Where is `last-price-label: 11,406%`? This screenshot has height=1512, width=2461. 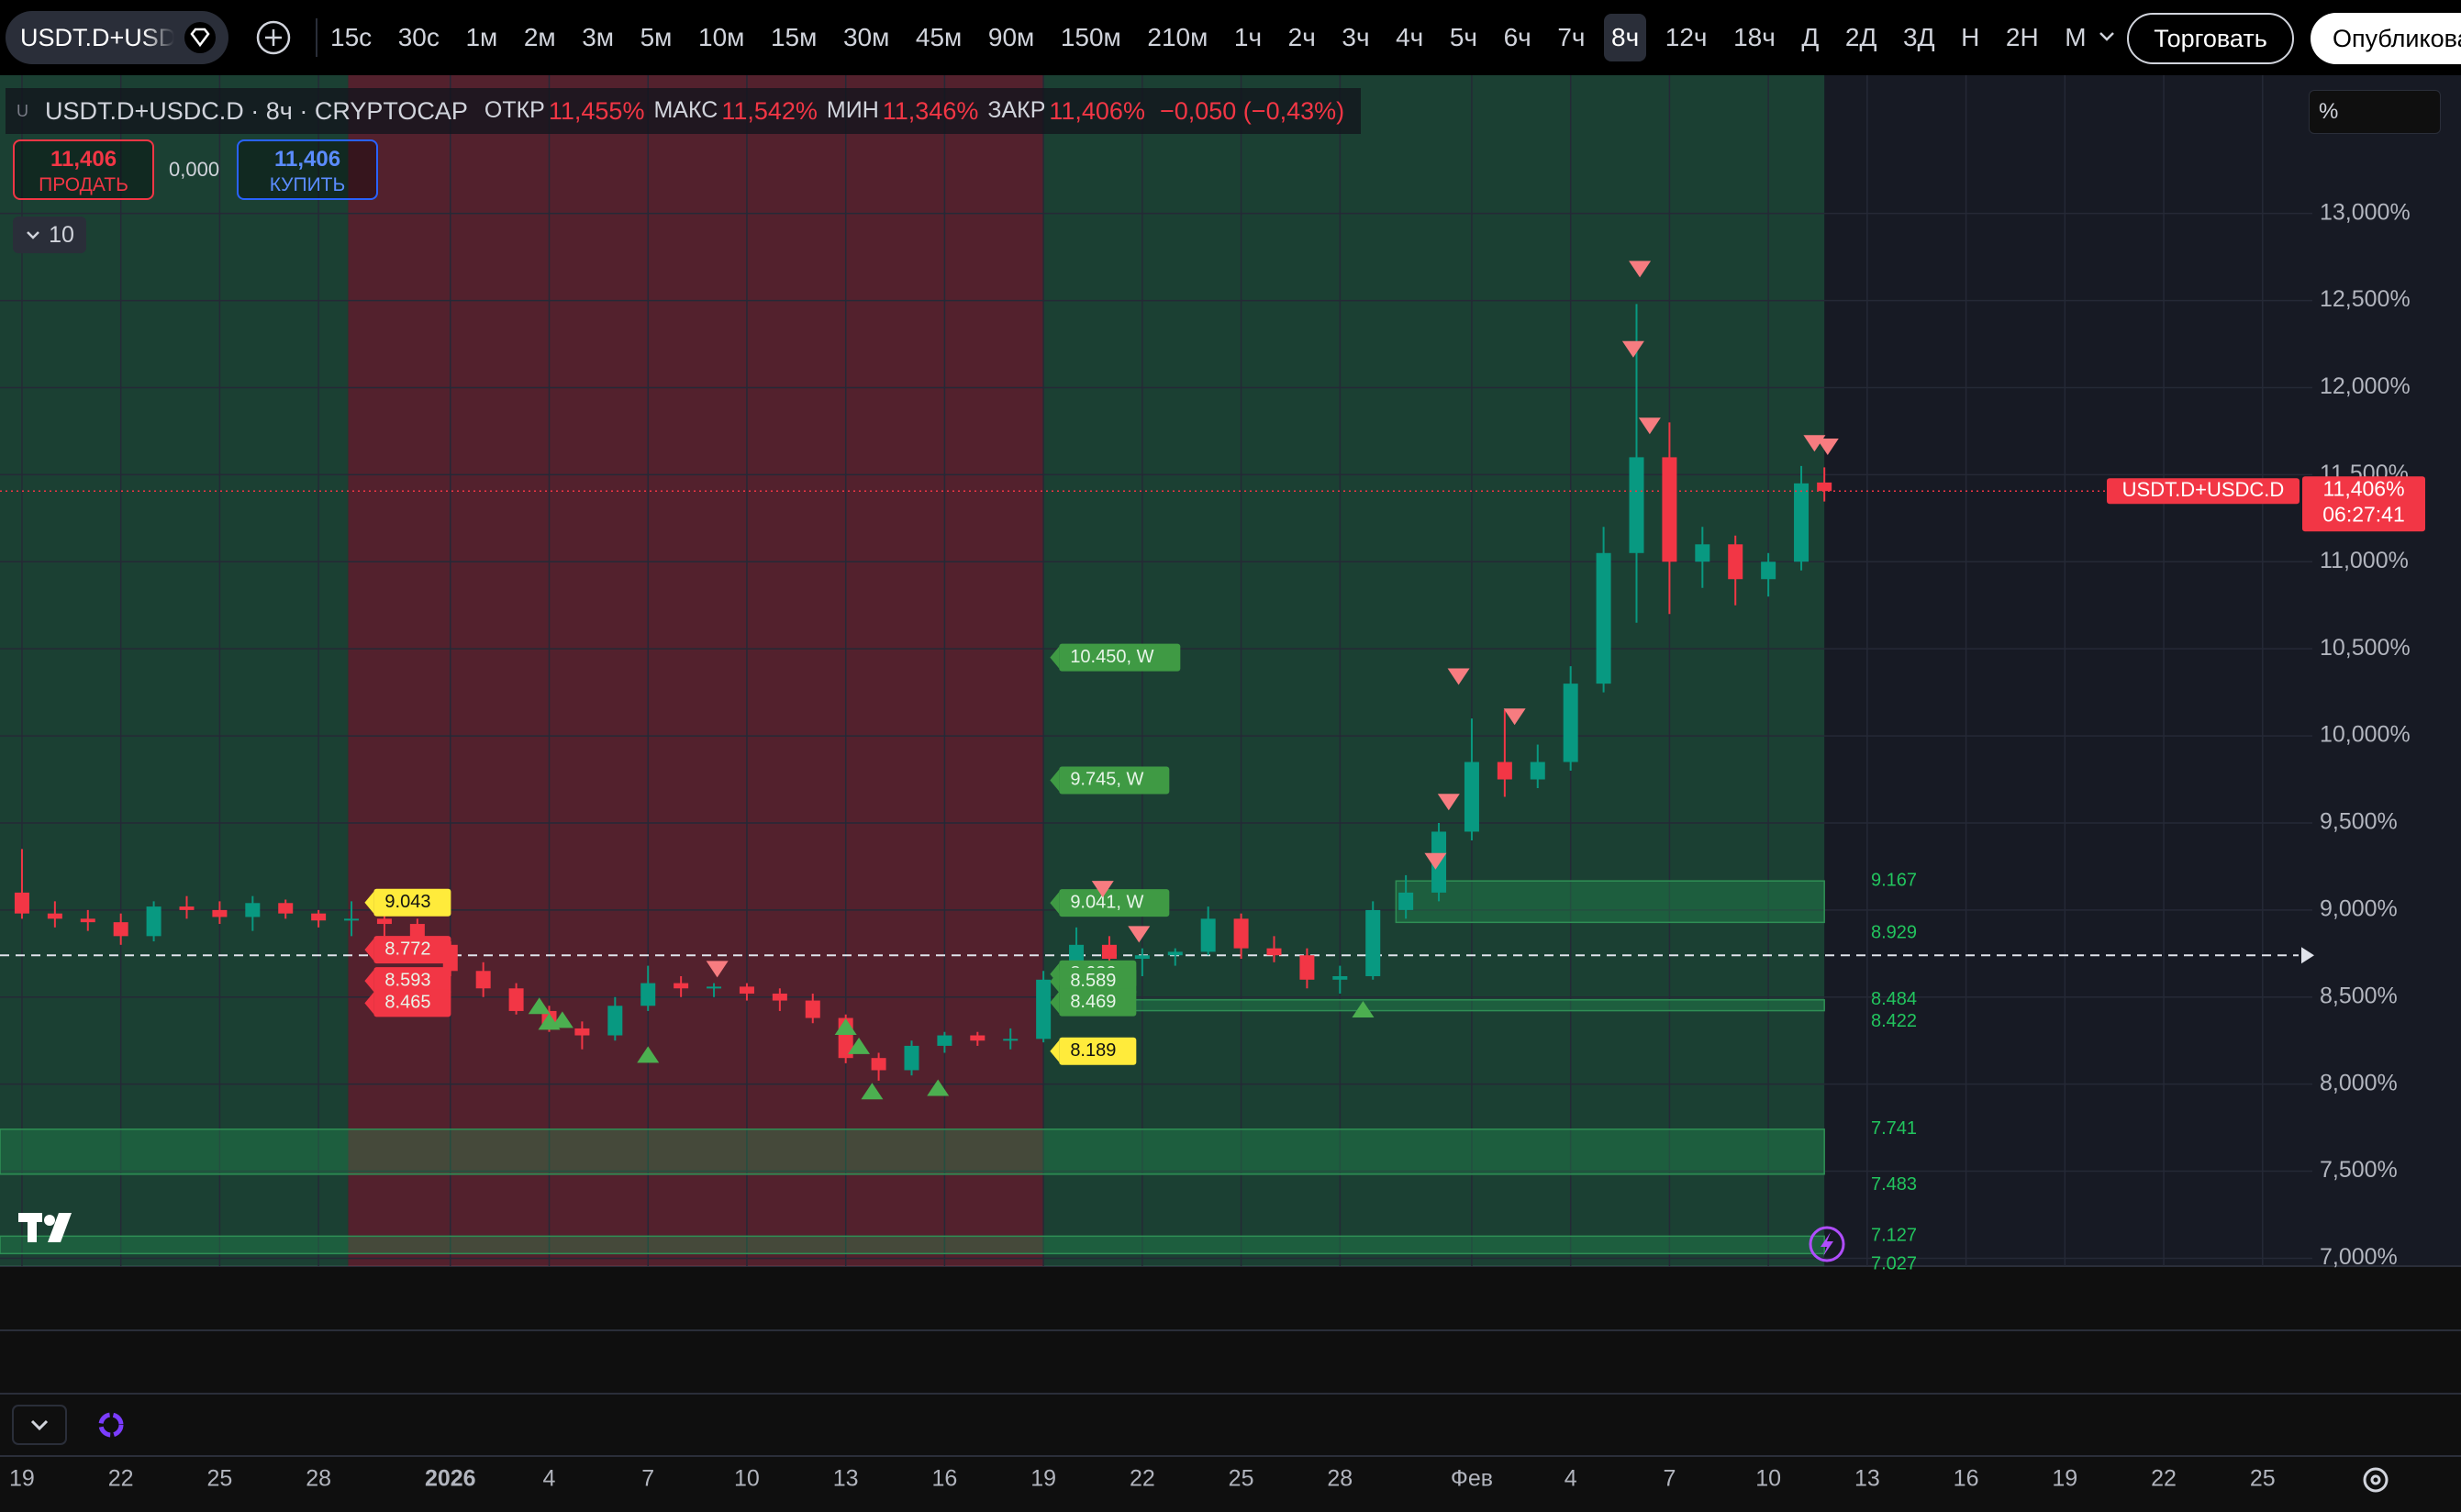
last-price-label: 11,406% is located at coordinates (2363, 488).